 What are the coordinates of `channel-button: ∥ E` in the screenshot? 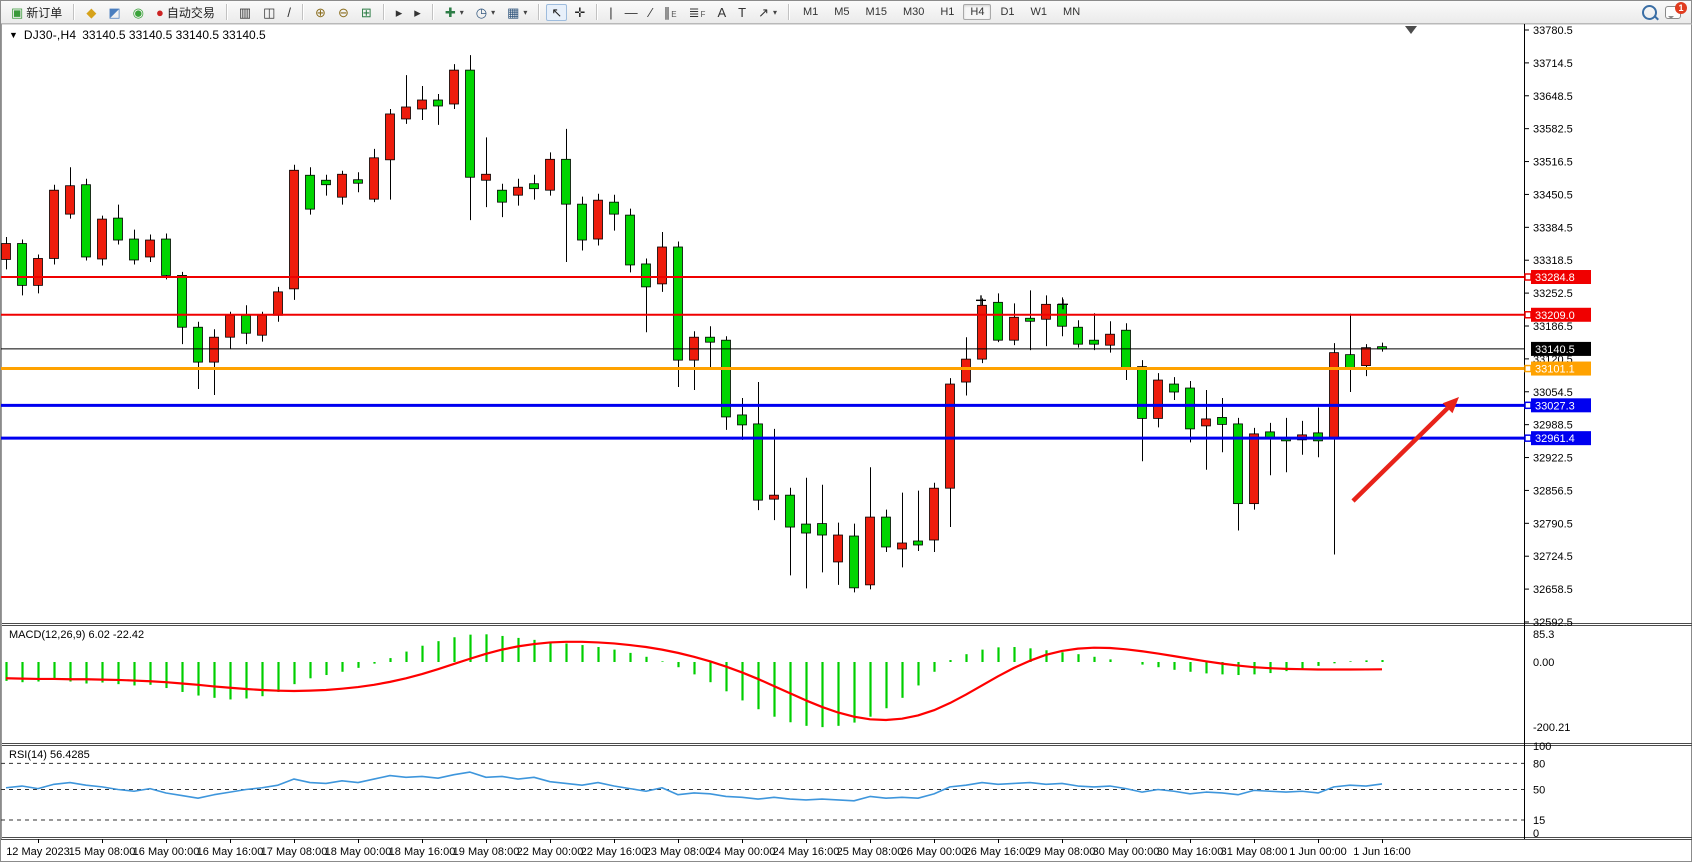 It's located at (670, 12).